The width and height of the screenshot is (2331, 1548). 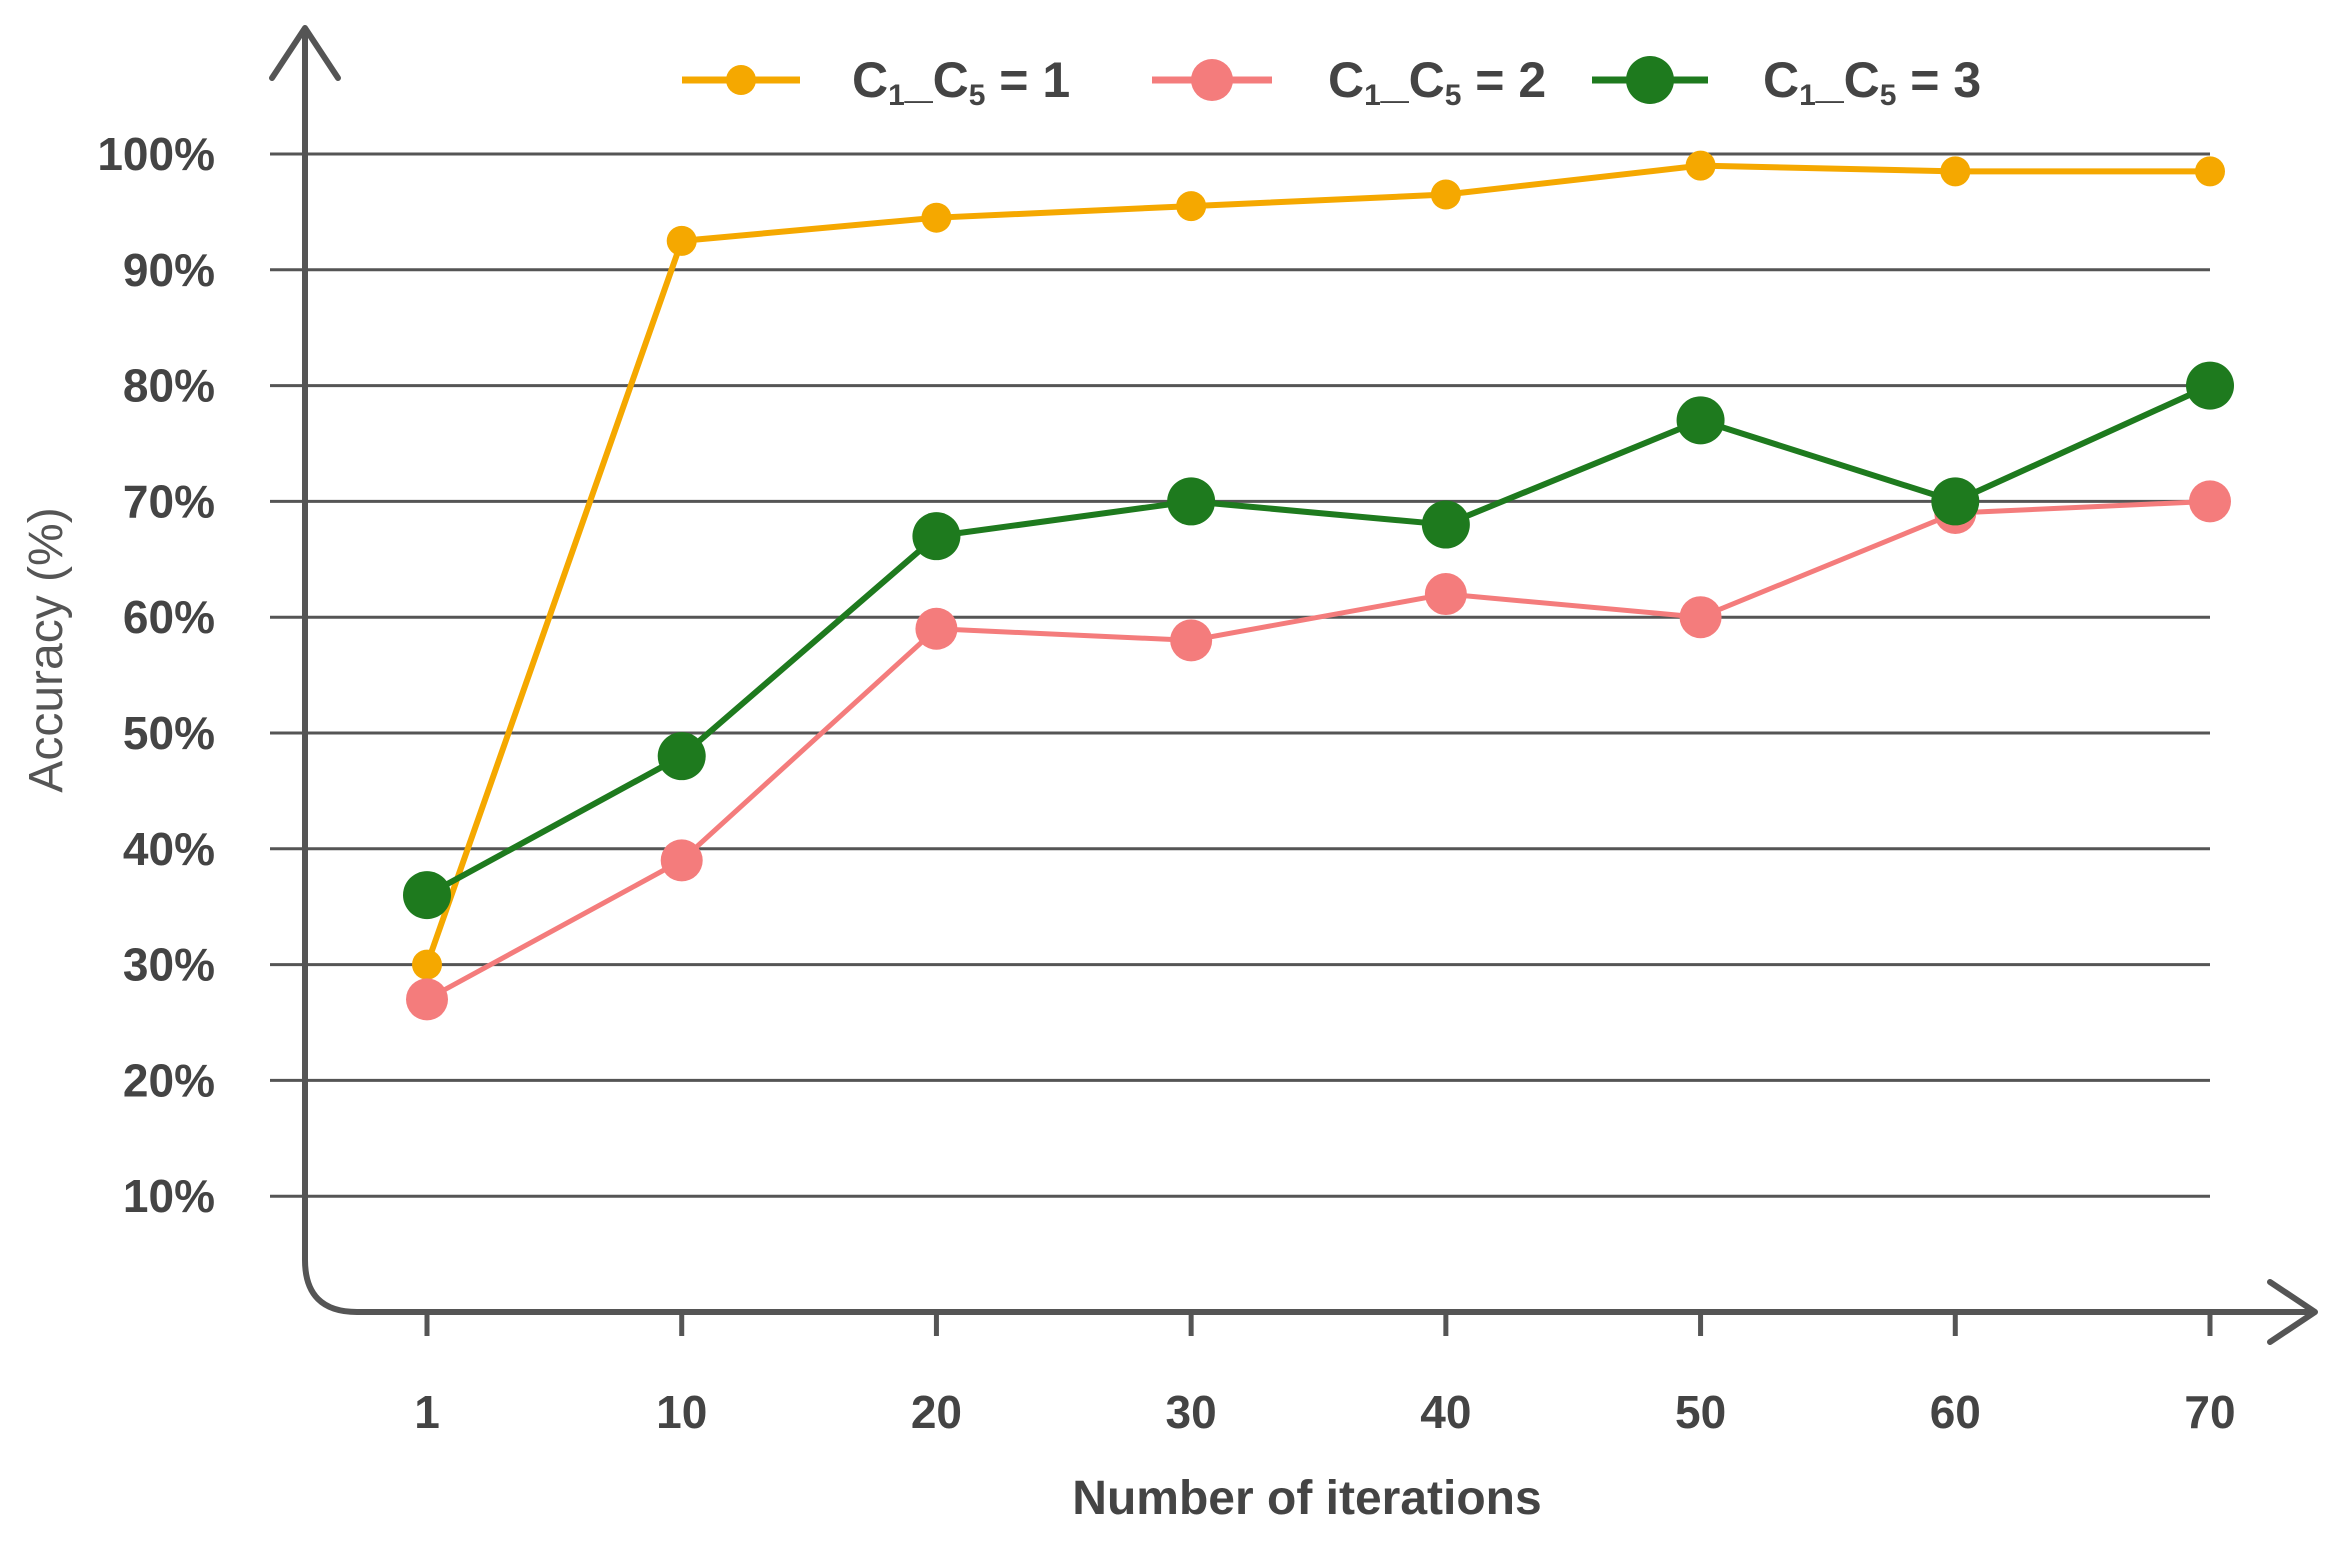 I want to click on y-tick-label: 30%, so click(x=169, y=965).